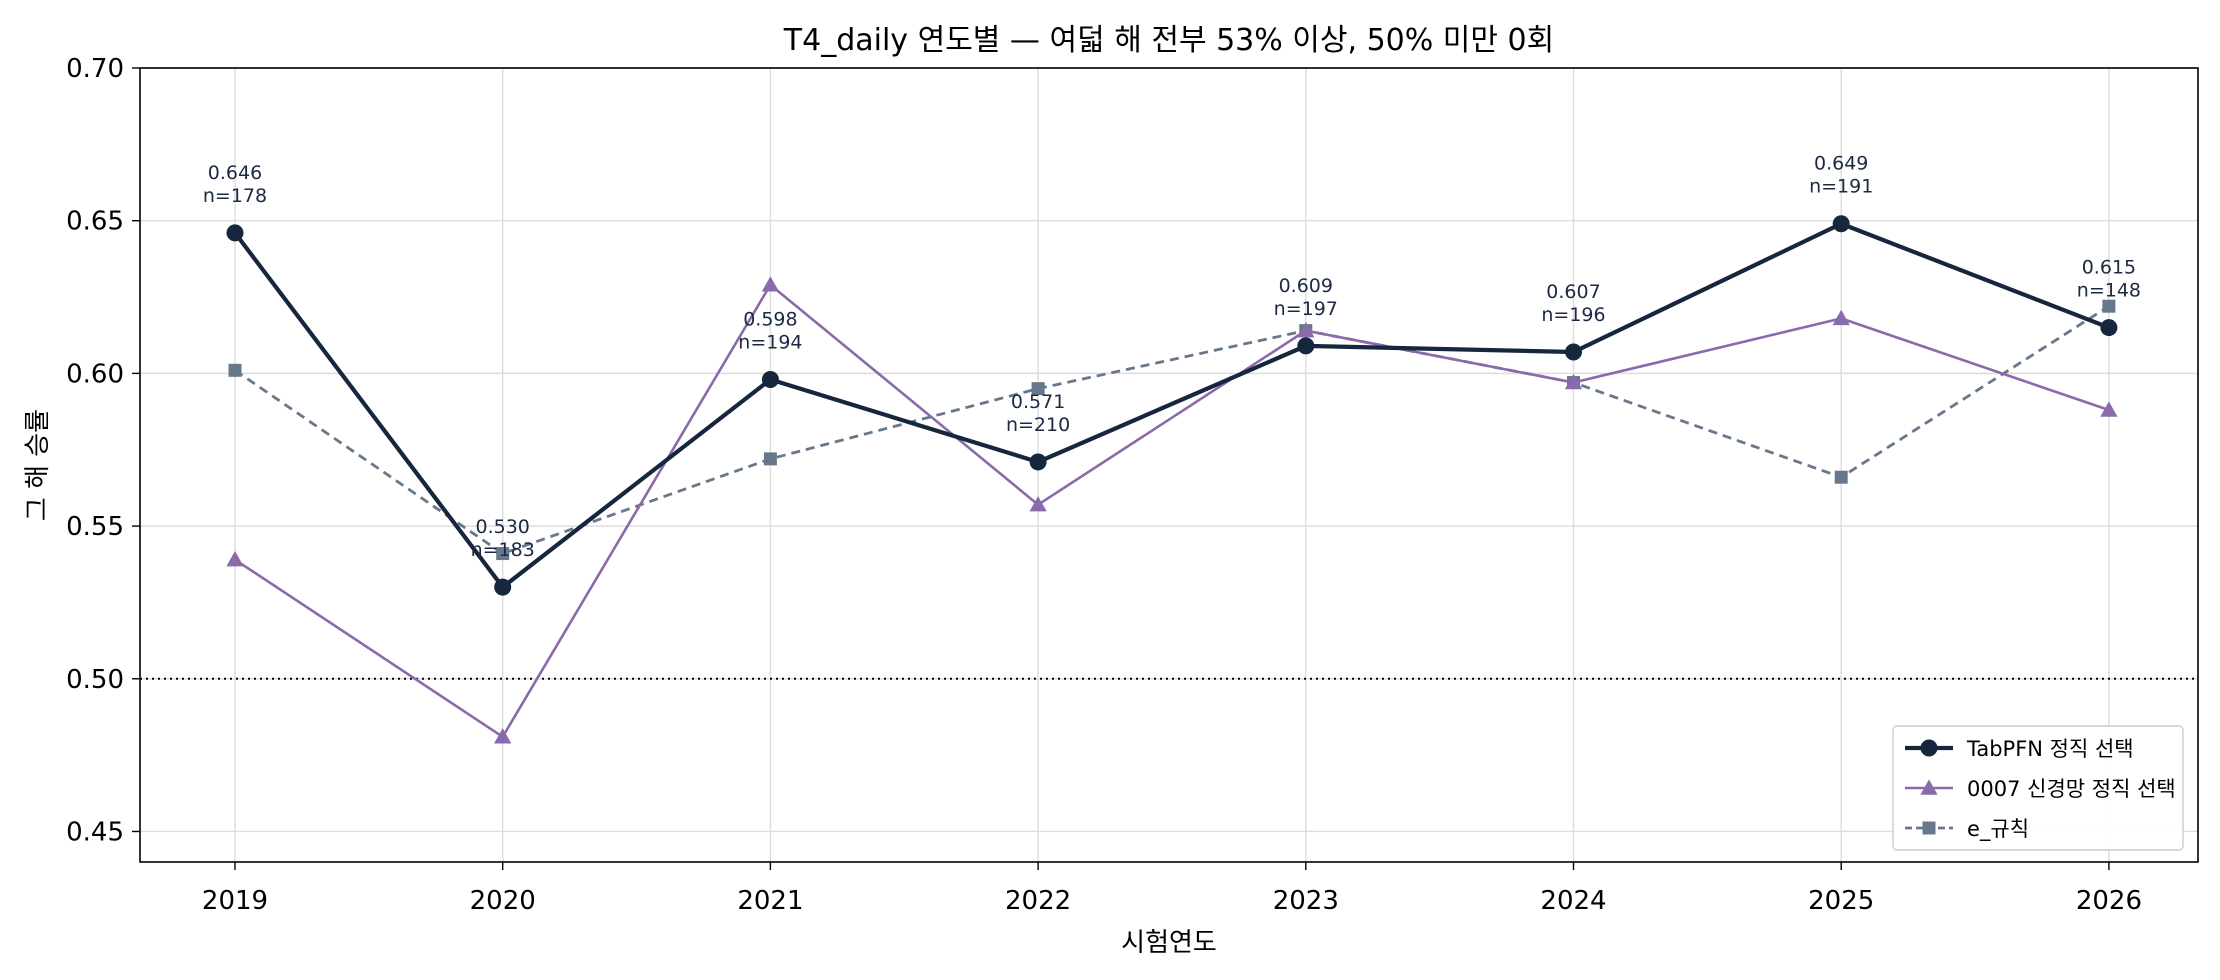 The height and width of the screenshot is (980, 2220). What do you see at coordinates (1841, 164) in the screenshot?
I see `data-label-value: 0.649` at bounding box center [1841, 164].